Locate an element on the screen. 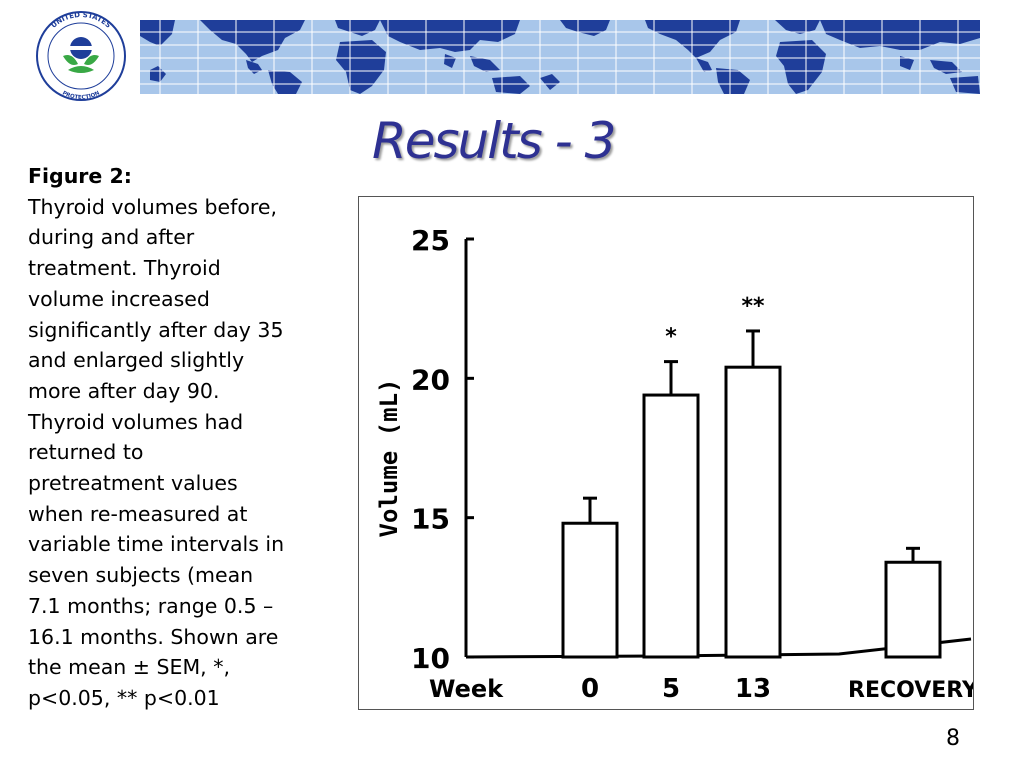  x-tick-label: 0 is located at coordinates (590, 689).